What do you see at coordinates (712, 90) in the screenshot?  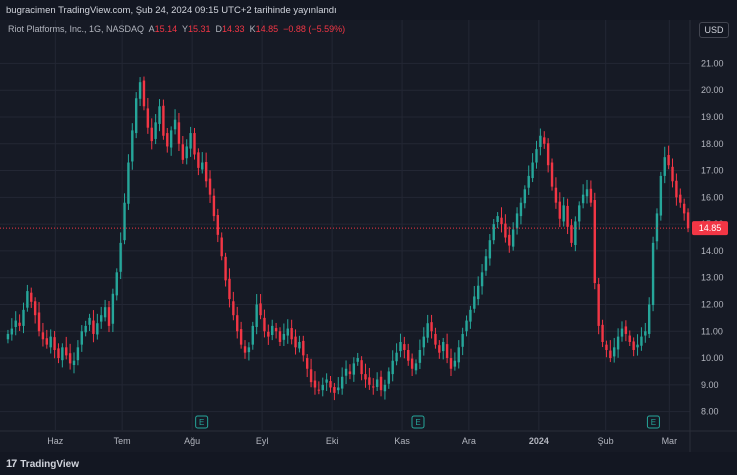 I see `y-tick-label: 20.00` at bounding box center [712, 90].